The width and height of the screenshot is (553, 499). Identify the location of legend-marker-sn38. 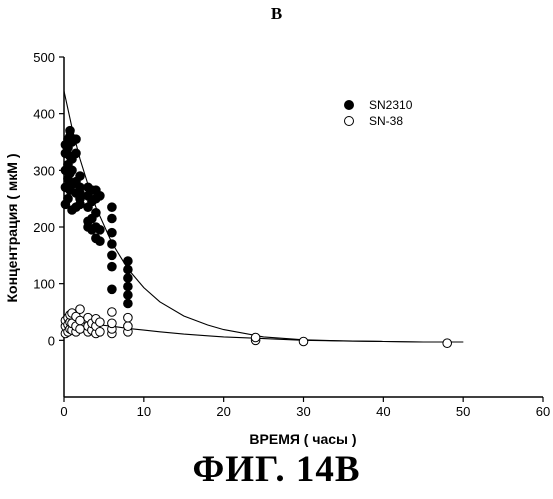
(349, 121).